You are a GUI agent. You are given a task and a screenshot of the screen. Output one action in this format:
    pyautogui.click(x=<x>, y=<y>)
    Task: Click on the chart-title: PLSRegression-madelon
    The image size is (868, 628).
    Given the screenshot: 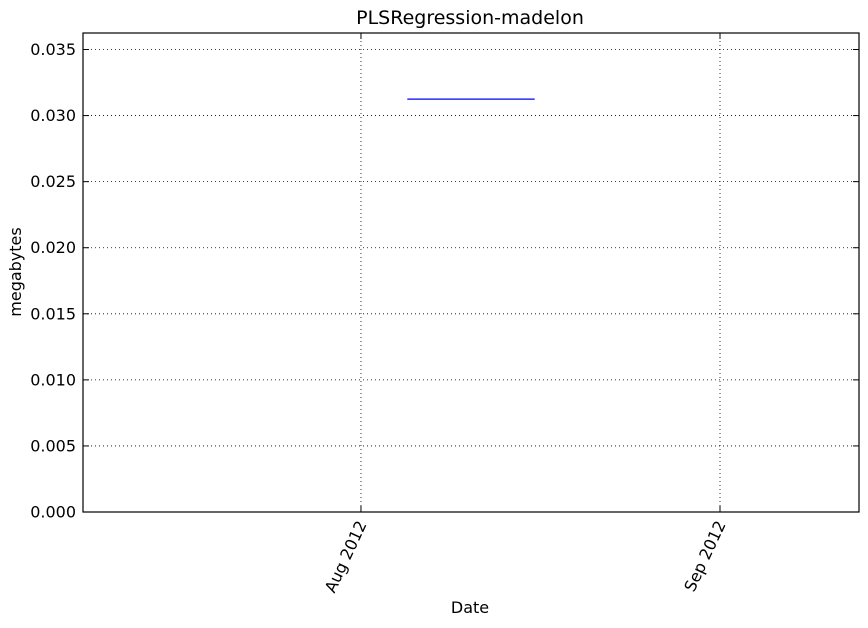 What is the action you would take?
    pyautogui.click(x=470, y=18)
    